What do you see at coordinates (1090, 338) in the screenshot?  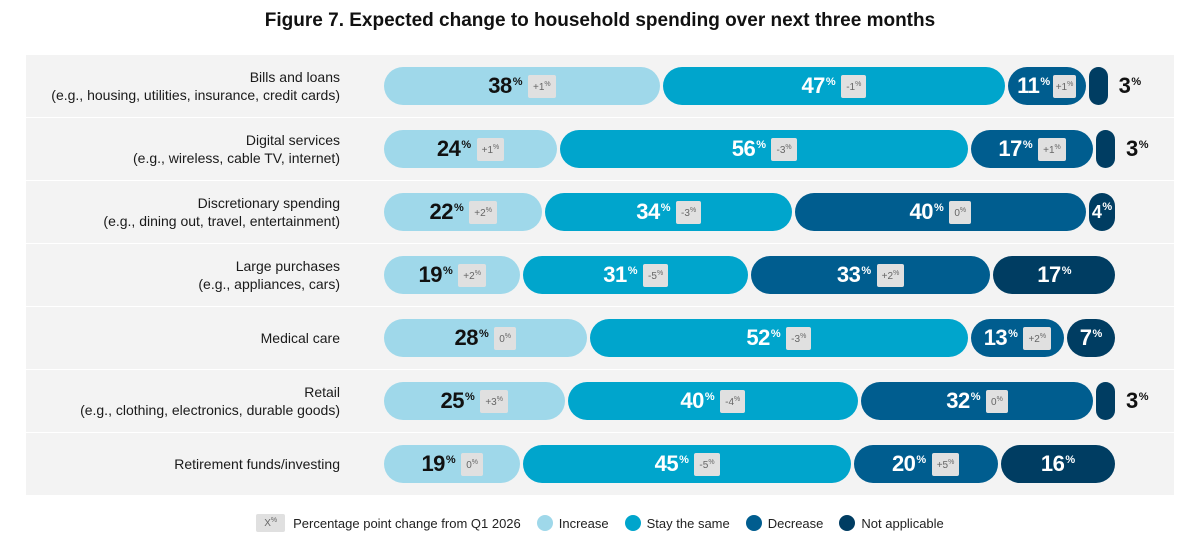 I see `bar-segment-na: 7%` at bounding box center [1090, 338].